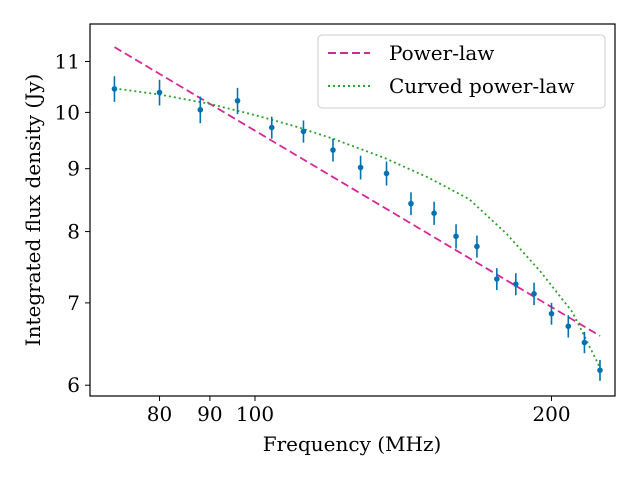 The width and height of the screenshot is (640, 480). I want to click on y-tick-label-9: 9, so click(73, 169).